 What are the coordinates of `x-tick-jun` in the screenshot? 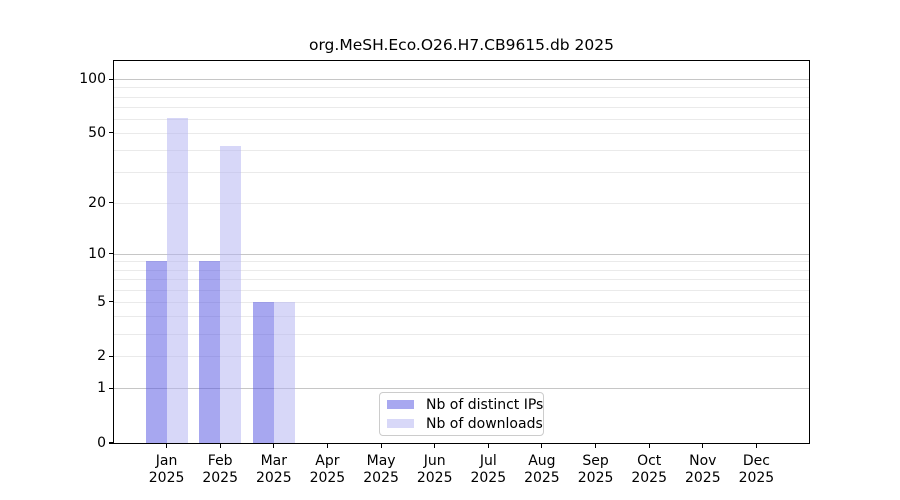 It's located at (435, 445).